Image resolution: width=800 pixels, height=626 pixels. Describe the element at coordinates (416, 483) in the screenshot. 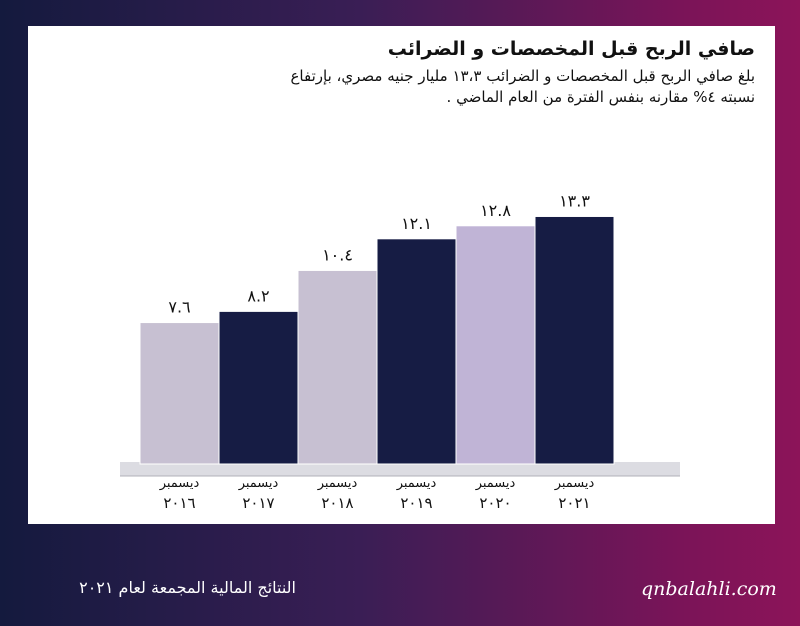

I see `category-month-label-3: ديسمبر` at that location.